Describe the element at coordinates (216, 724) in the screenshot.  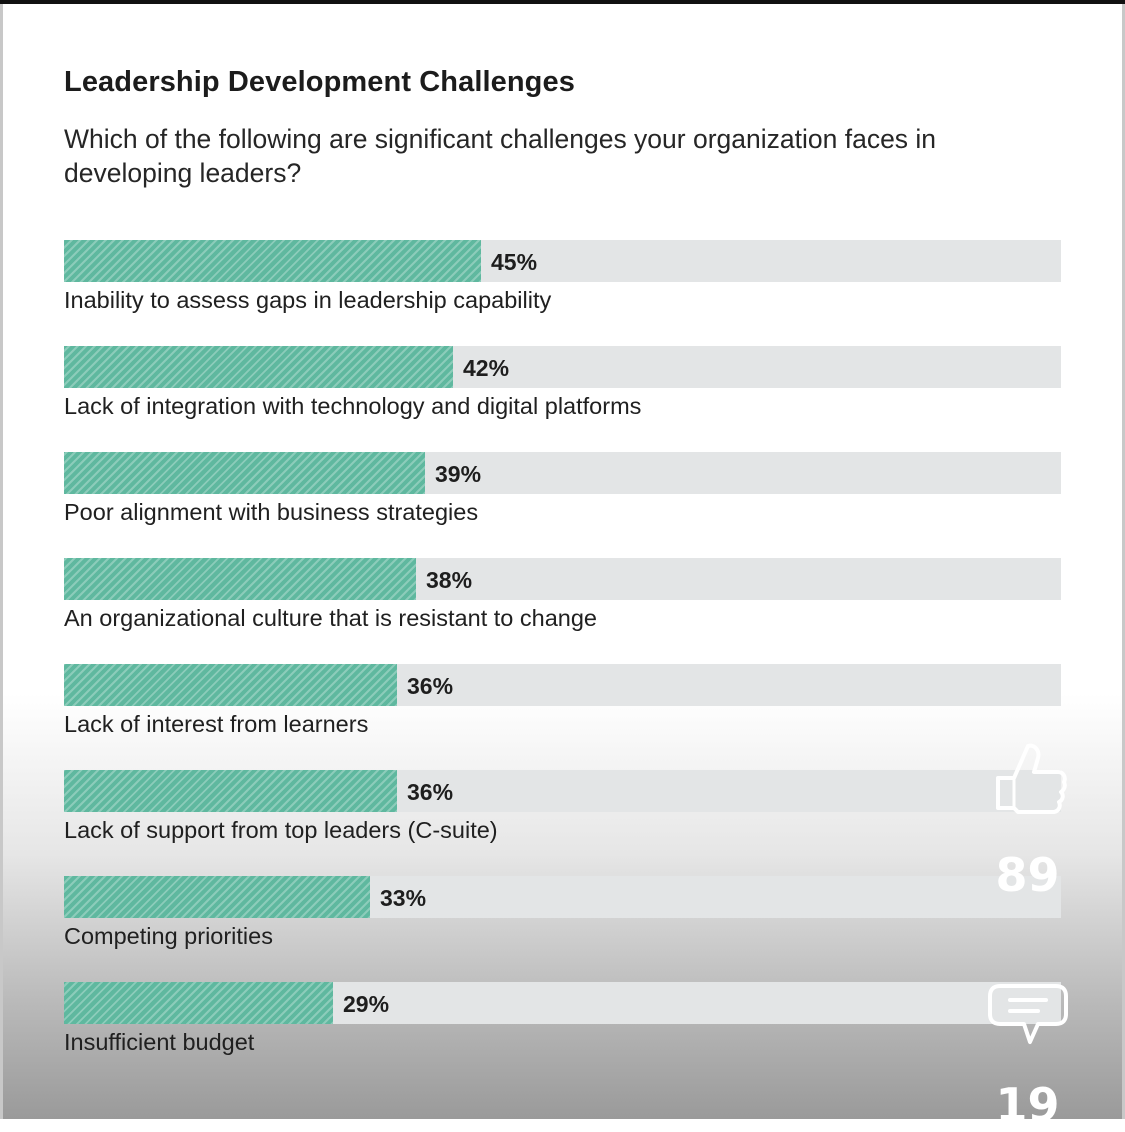
I see `bar-category-label: Lack of interest from learners` at that location.